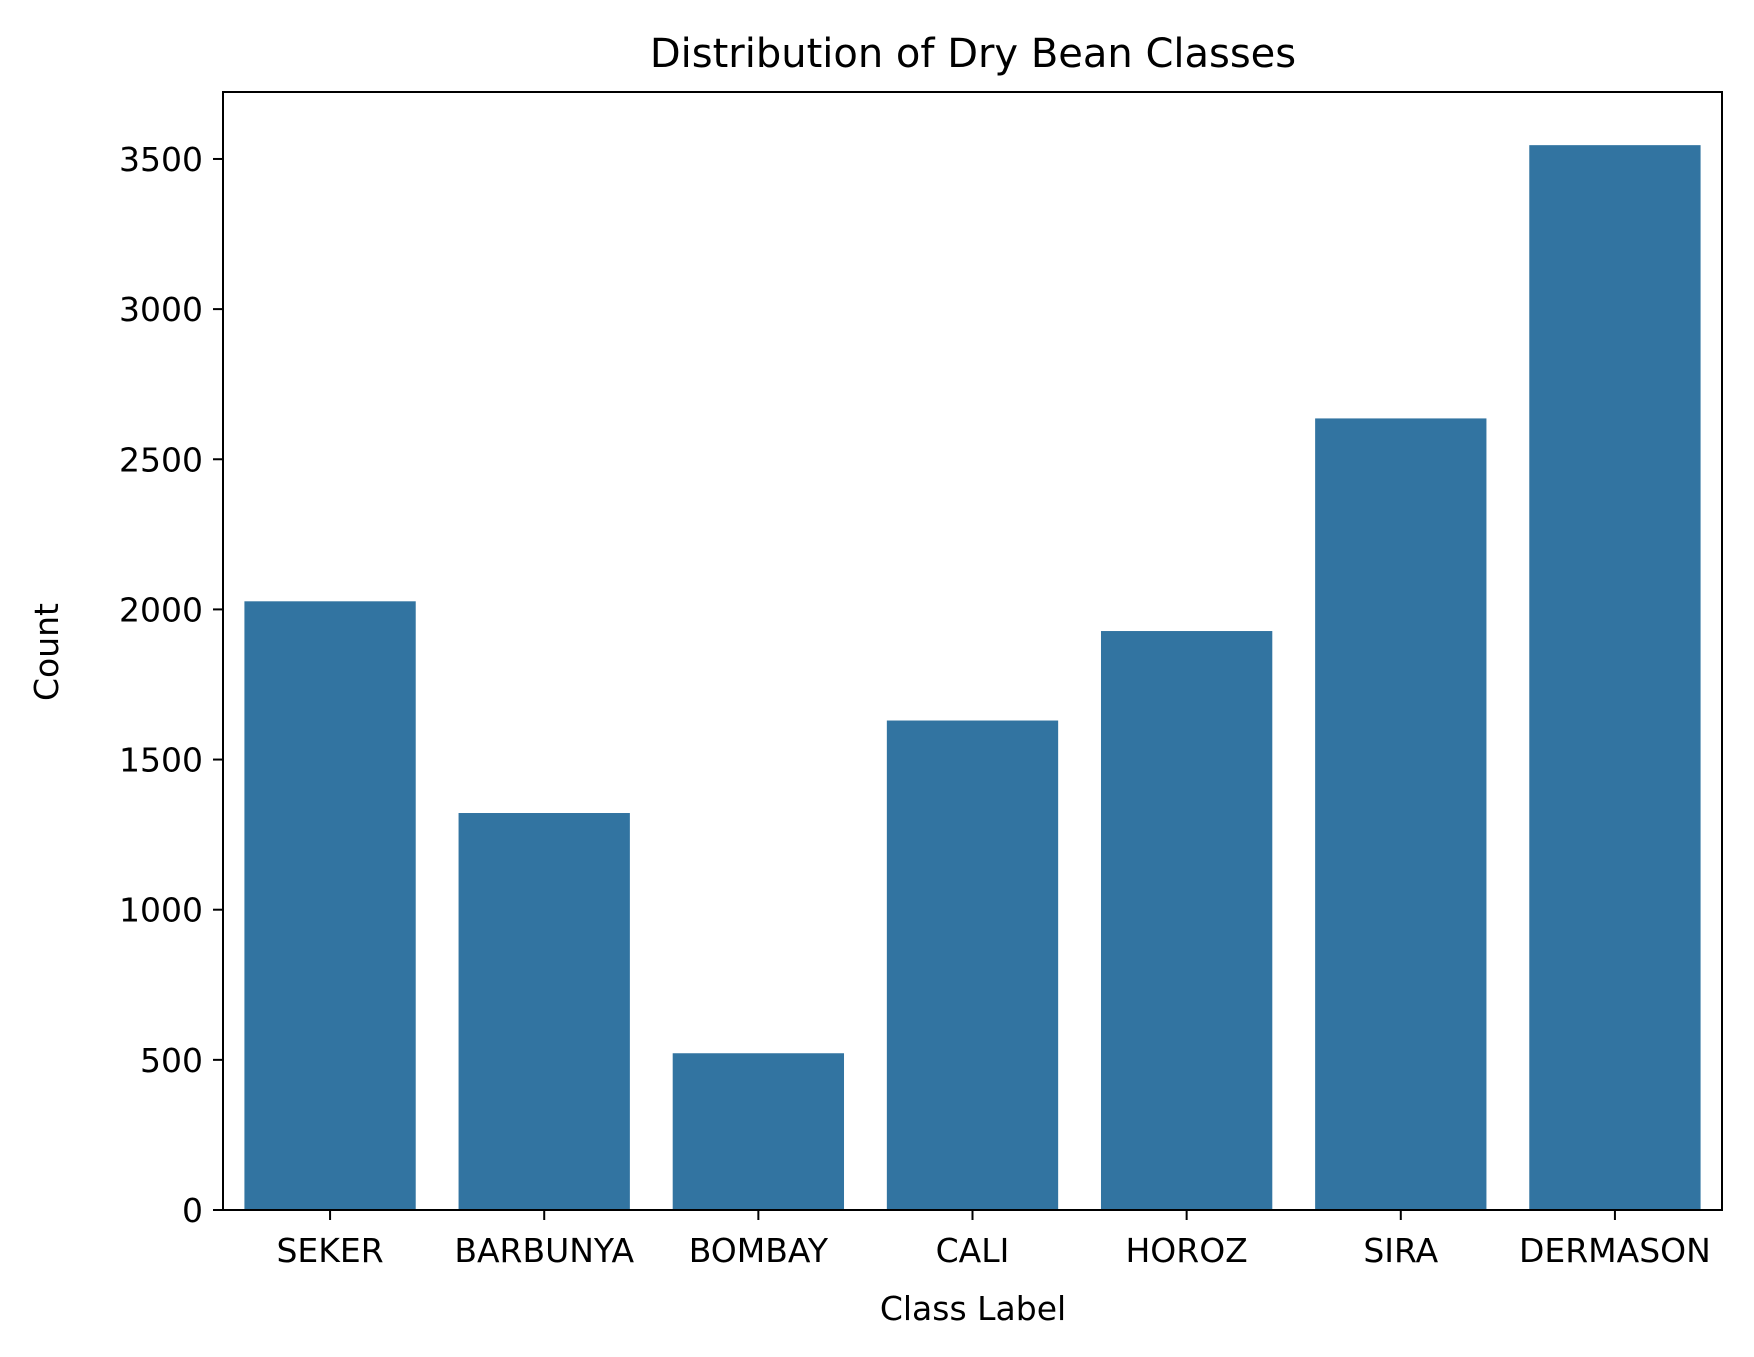 This screenshot has width=1754, height=1357. Describe the element at coordinates (161, 159) in the screenshot. I see `y-tick-label: 3500` at that location.